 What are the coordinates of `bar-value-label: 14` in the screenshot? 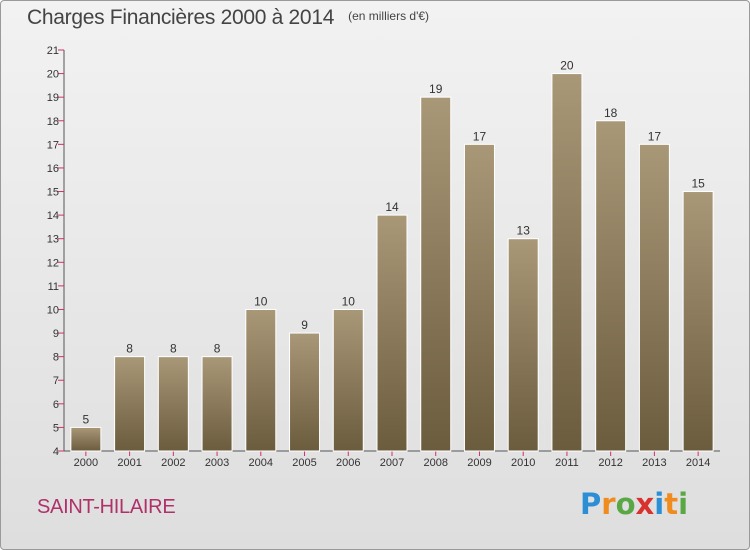 It's located at (392, 207).